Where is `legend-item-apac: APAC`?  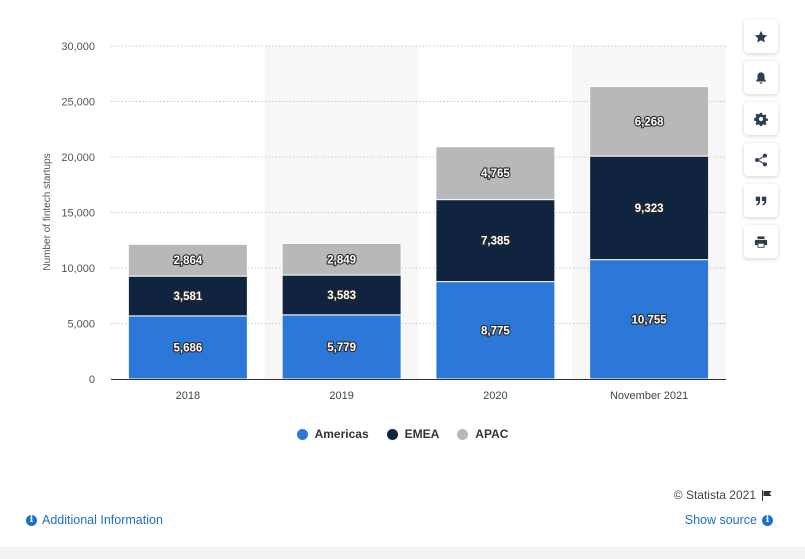
legend-item-apac: APAC is located at coordinates (482, 434).